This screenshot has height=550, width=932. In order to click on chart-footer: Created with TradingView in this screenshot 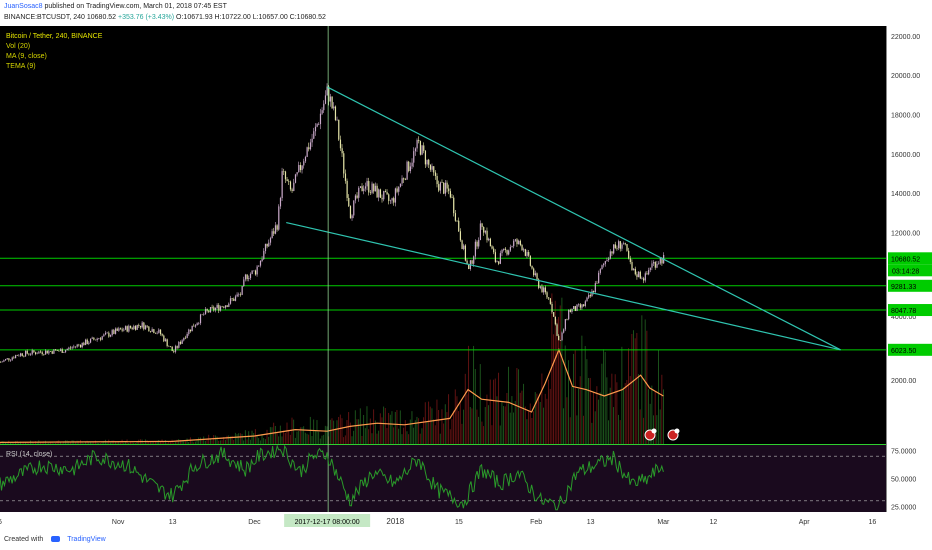, I will do `click(466, 540)`.